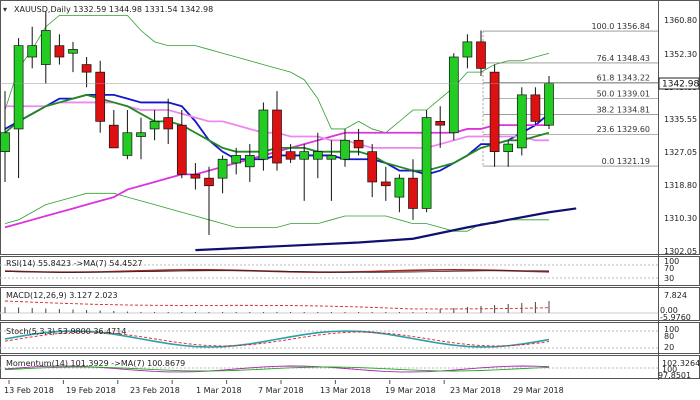  Describe the element at coordinates (226, 382) in the screenshot. I see `date-ticks` at that location.